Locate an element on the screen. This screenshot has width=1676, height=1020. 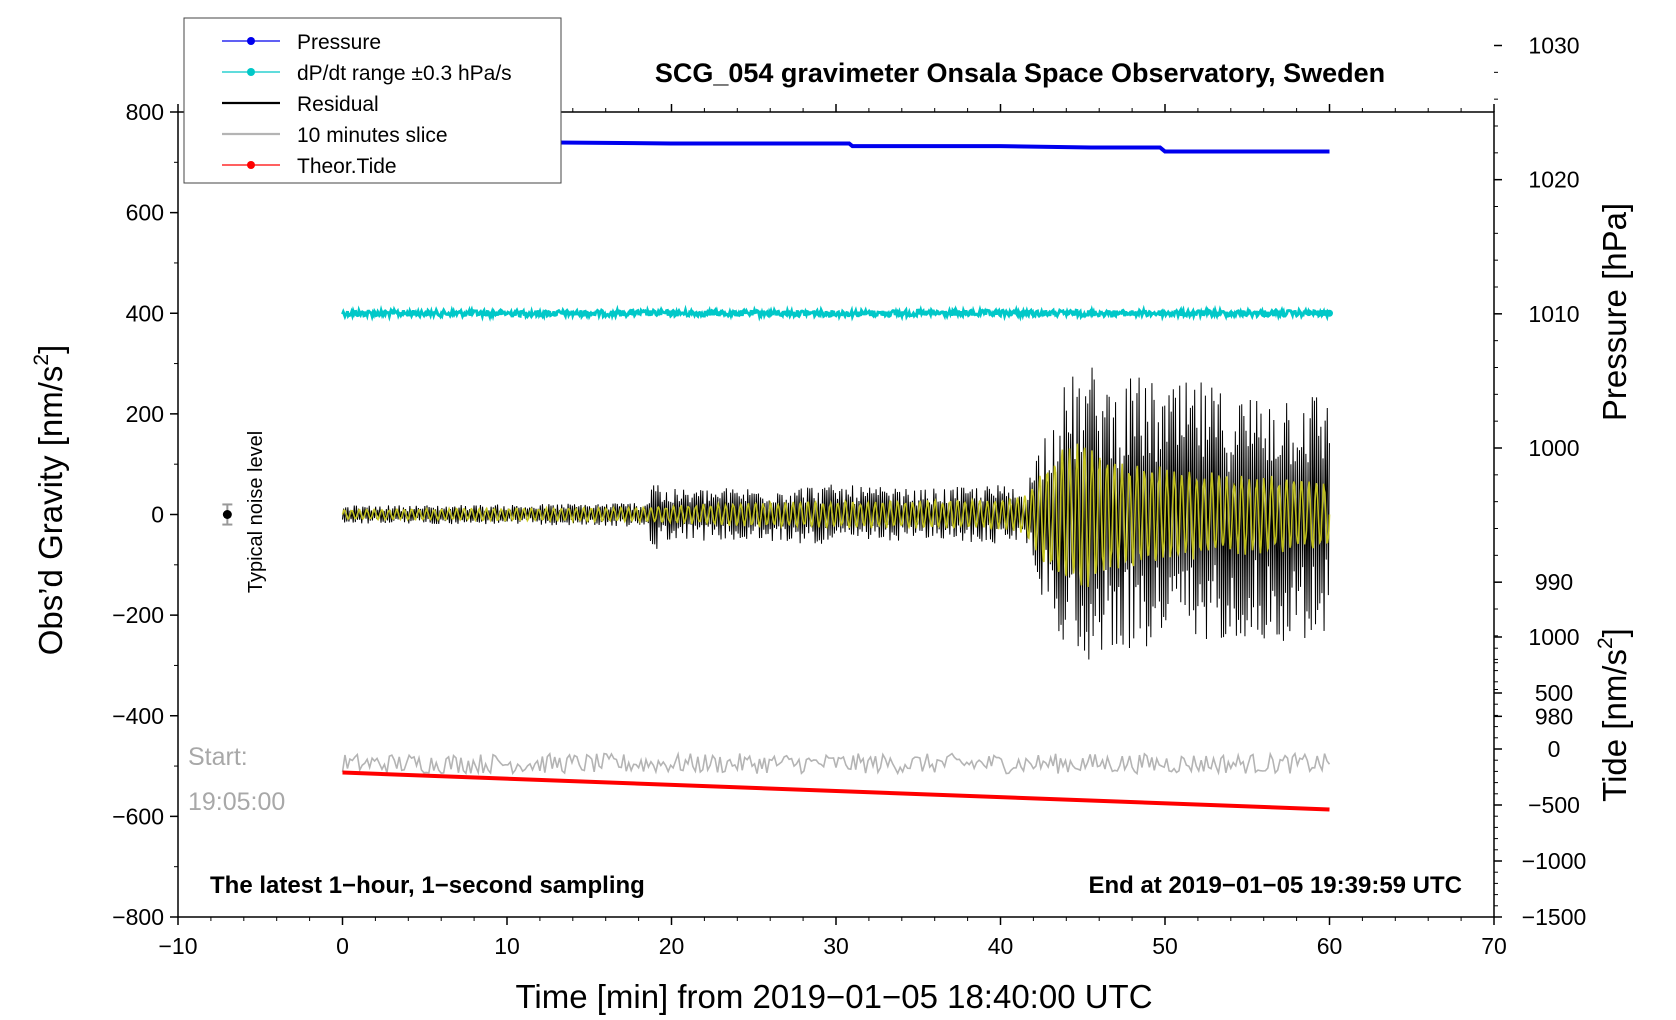
dpdt-end-marker is located at coordinates (1329, 313).